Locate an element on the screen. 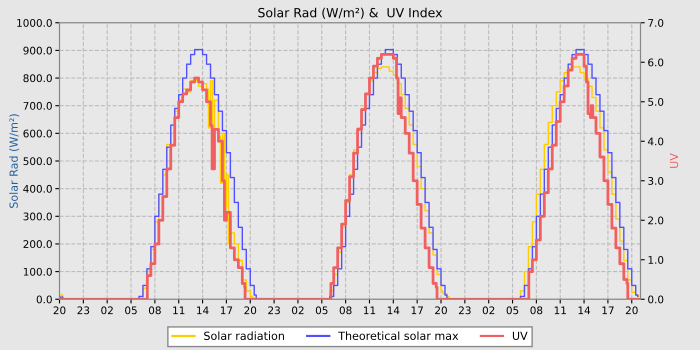 The width and height of the screenshot is (700, 350). legend-label: Solar radiation is located at coordinates (244, 335).